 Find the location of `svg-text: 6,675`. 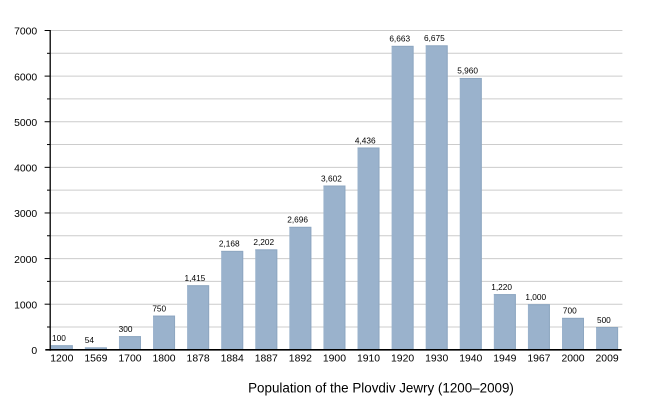

svg-text: 6,675 is located at coordinates (434, 38).